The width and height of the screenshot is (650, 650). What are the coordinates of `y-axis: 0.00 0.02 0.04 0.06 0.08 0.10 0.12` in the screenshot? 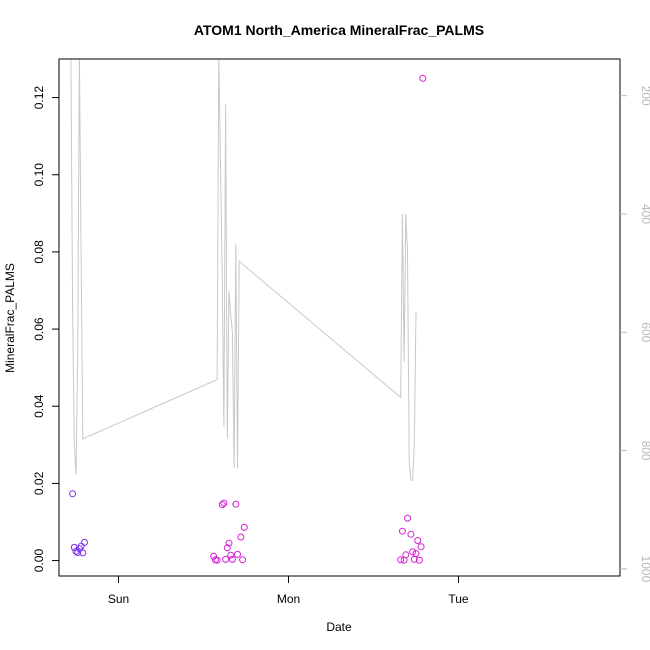 It's located at (45, 329).